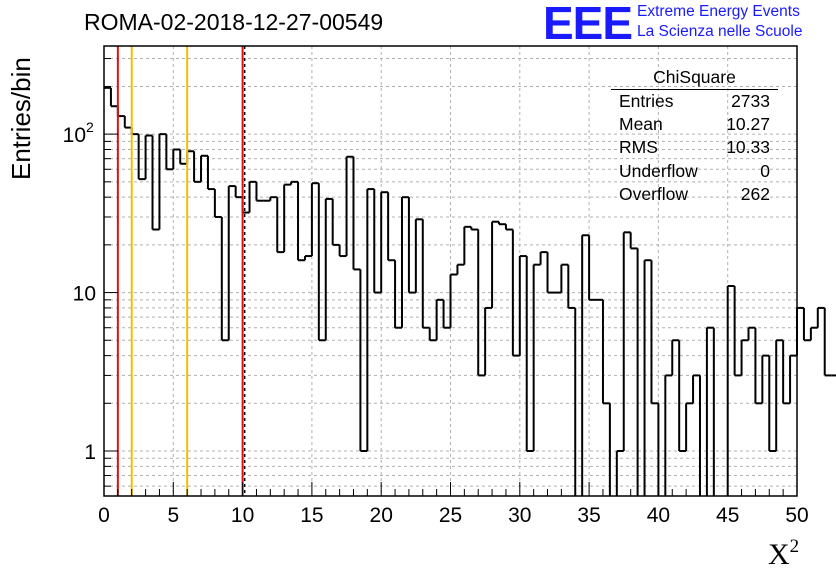  I want to click on chart-title: ROMA-02-2018-12-27-00549, so click(234, 22).